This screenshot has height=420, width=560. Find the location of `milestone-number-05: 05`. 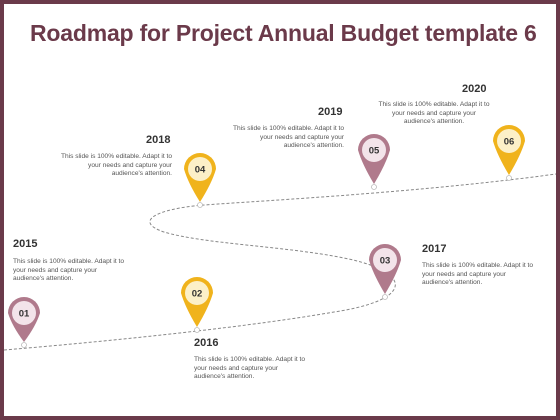

milestone-number-05: 05 is located at coordinates (374, 151).